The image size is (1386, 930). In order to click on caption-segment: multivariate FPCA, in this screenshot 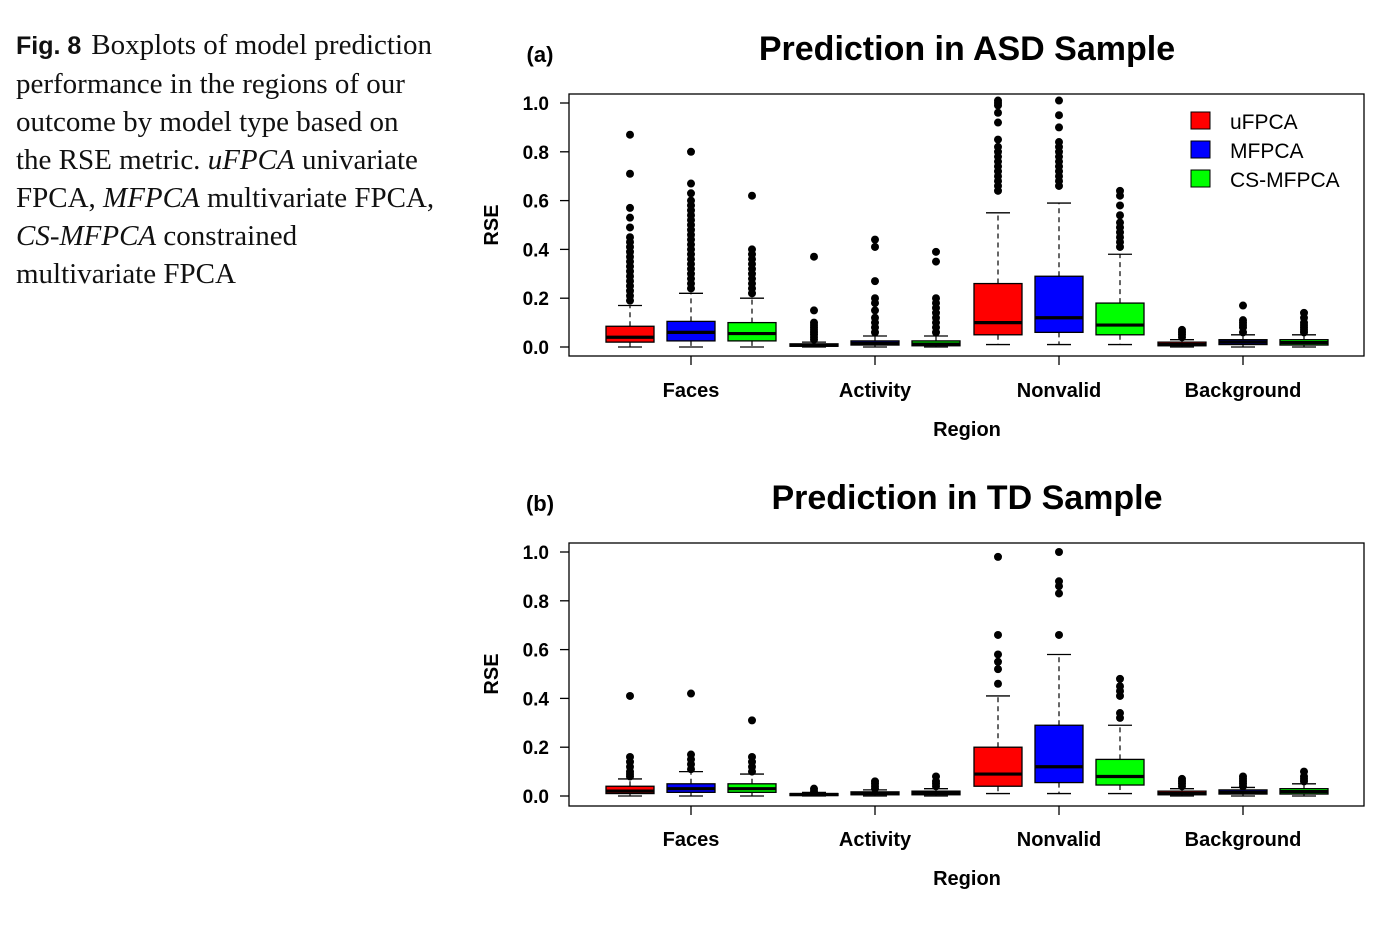, I will do `click(317, 198)`.